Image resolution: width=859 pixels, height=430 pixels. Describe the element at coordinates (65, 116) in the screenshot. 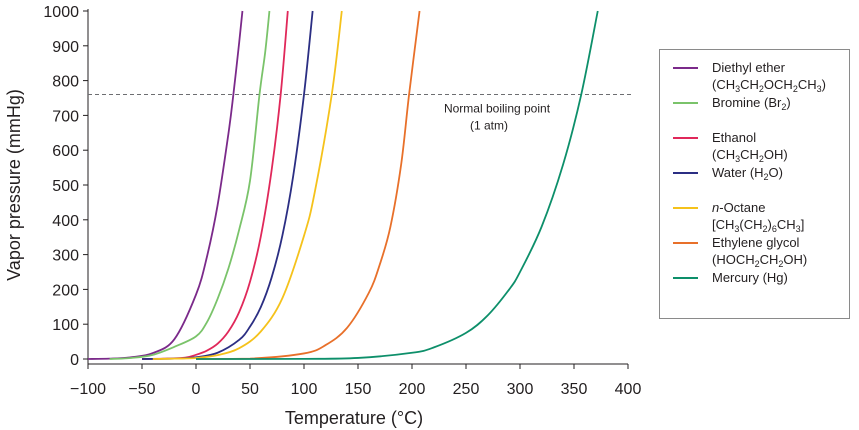

I see `y-tick-label: 700` at that location.